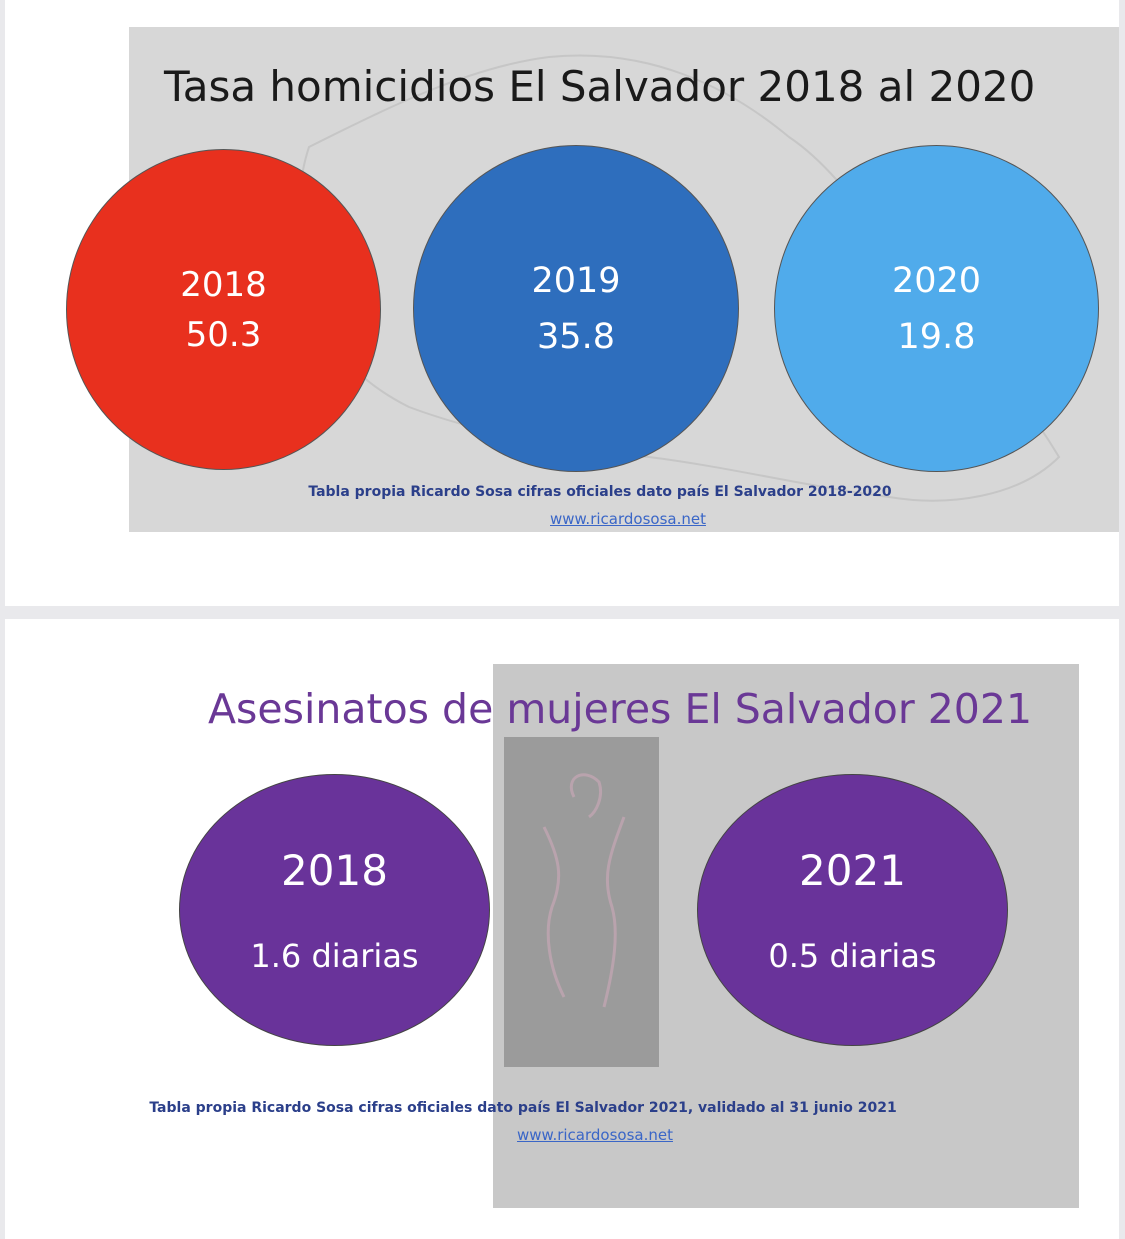 The height and width of the screenshot is (1239, 1125). What do you see at coordinates (936, 336) in the screenshot?
I see `circle-value: 19.8` at bounding box center [936, 336].